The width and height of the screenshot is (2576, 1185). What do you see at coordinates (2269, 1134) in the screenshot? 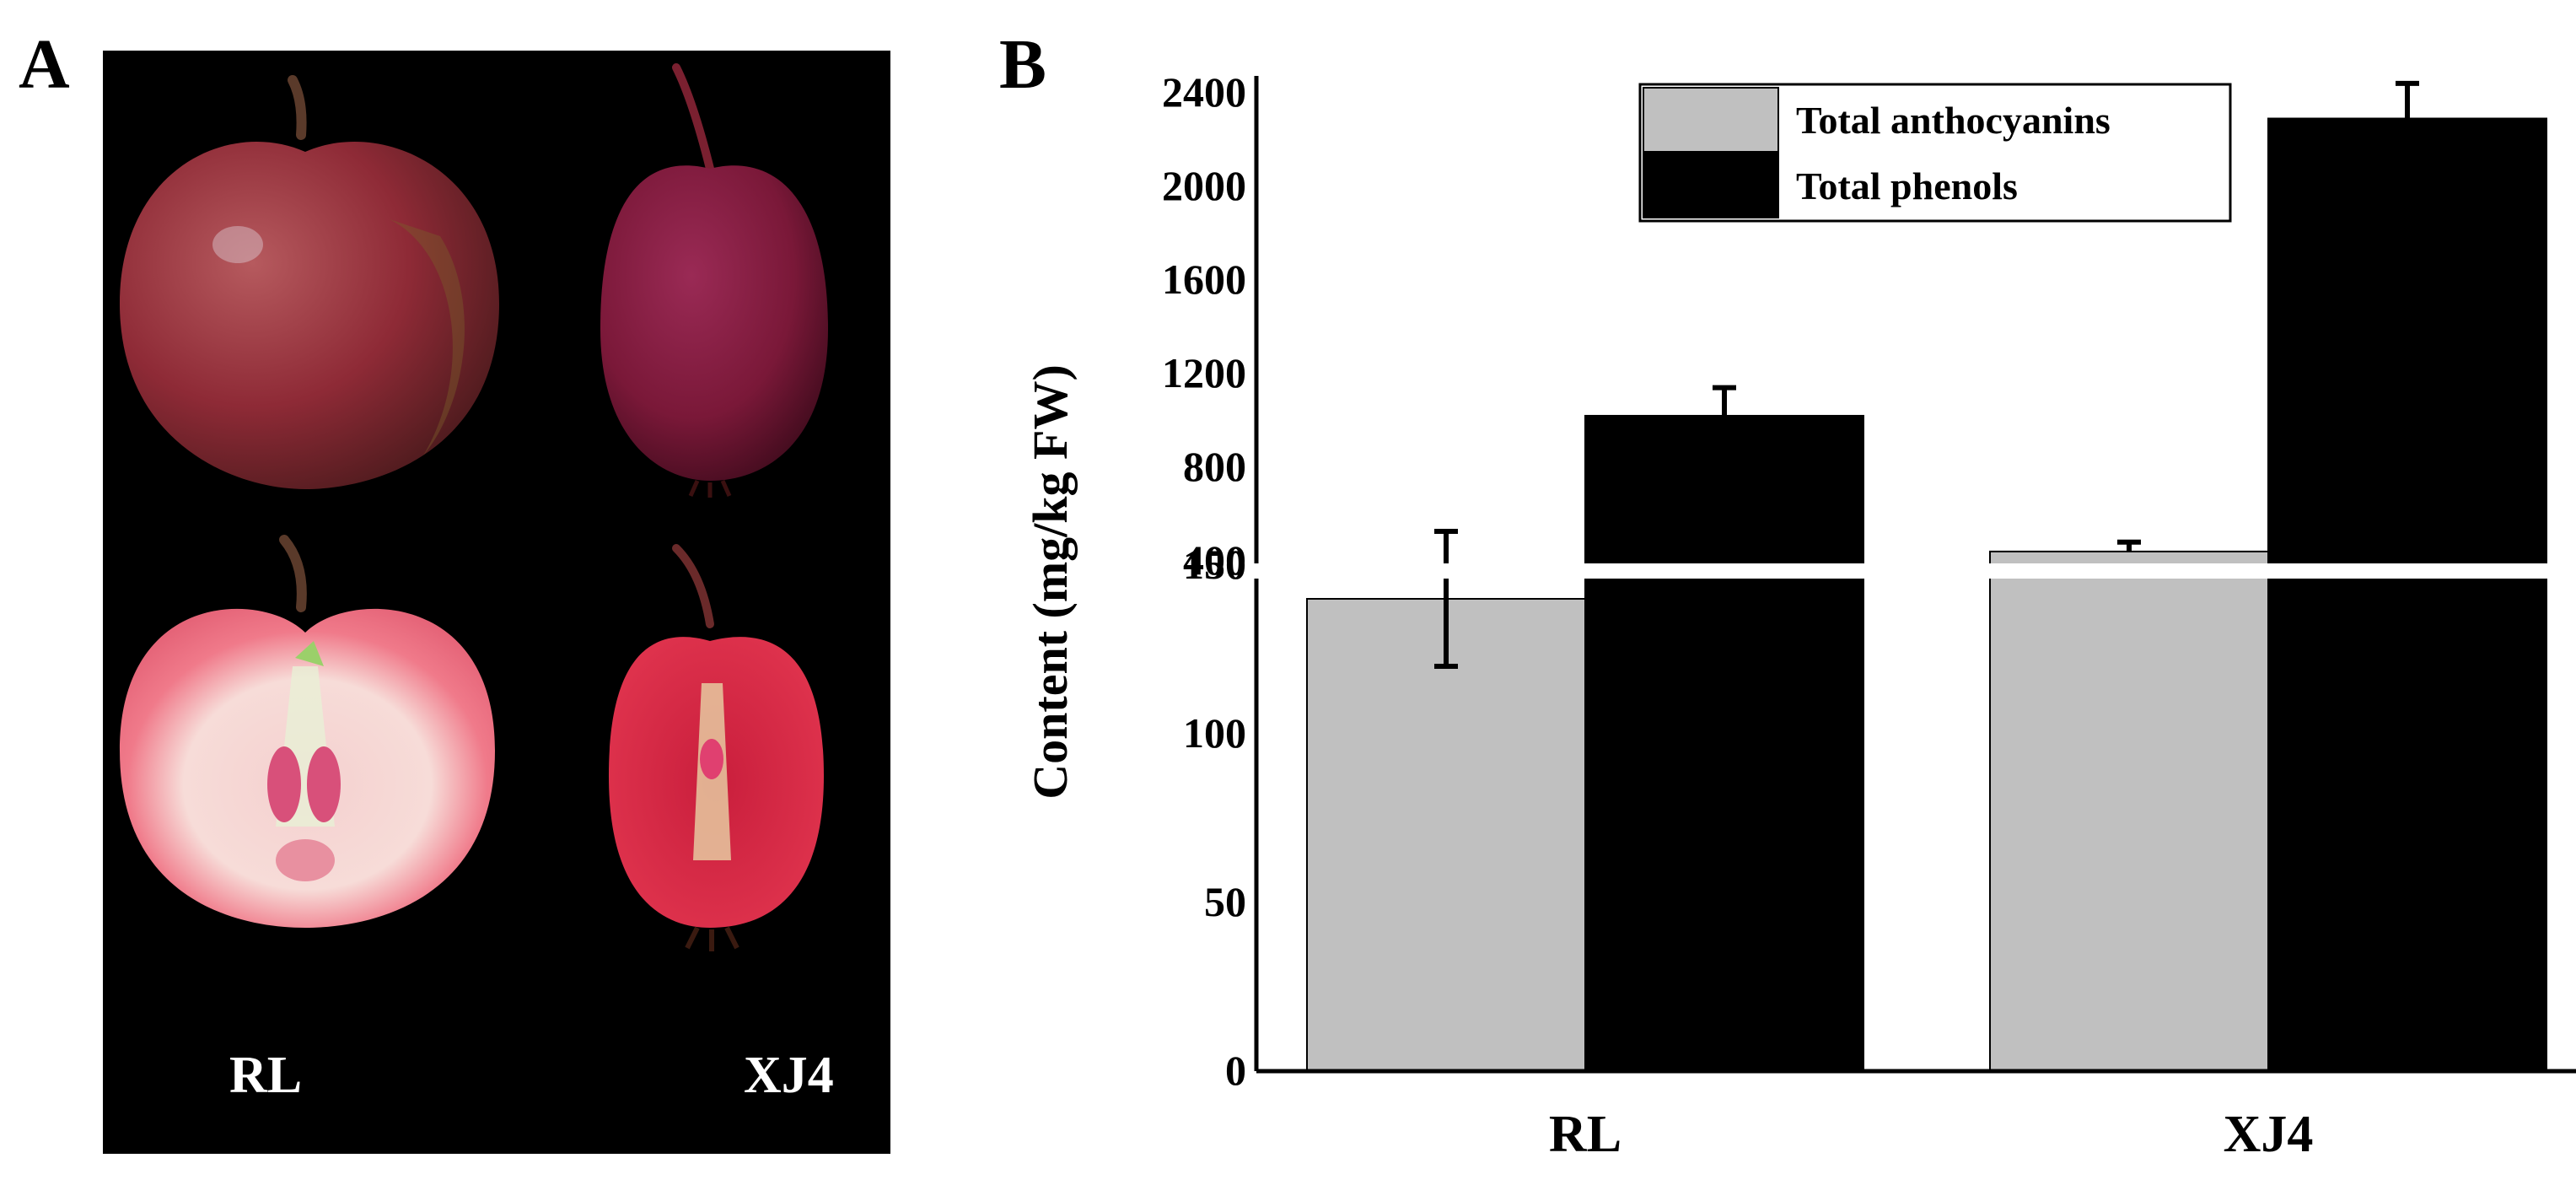
I see `x-tick-label-xj4: XJ4` at bounding box center [2269, 1134].